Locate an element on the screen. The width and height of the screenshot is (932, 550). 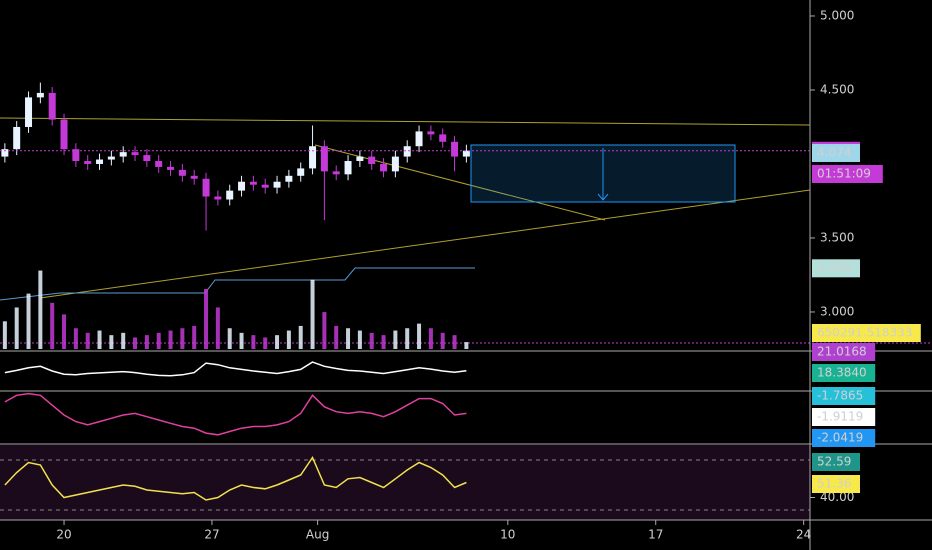
y-tick-label: 40.00 is located at coordinates (837, 497).